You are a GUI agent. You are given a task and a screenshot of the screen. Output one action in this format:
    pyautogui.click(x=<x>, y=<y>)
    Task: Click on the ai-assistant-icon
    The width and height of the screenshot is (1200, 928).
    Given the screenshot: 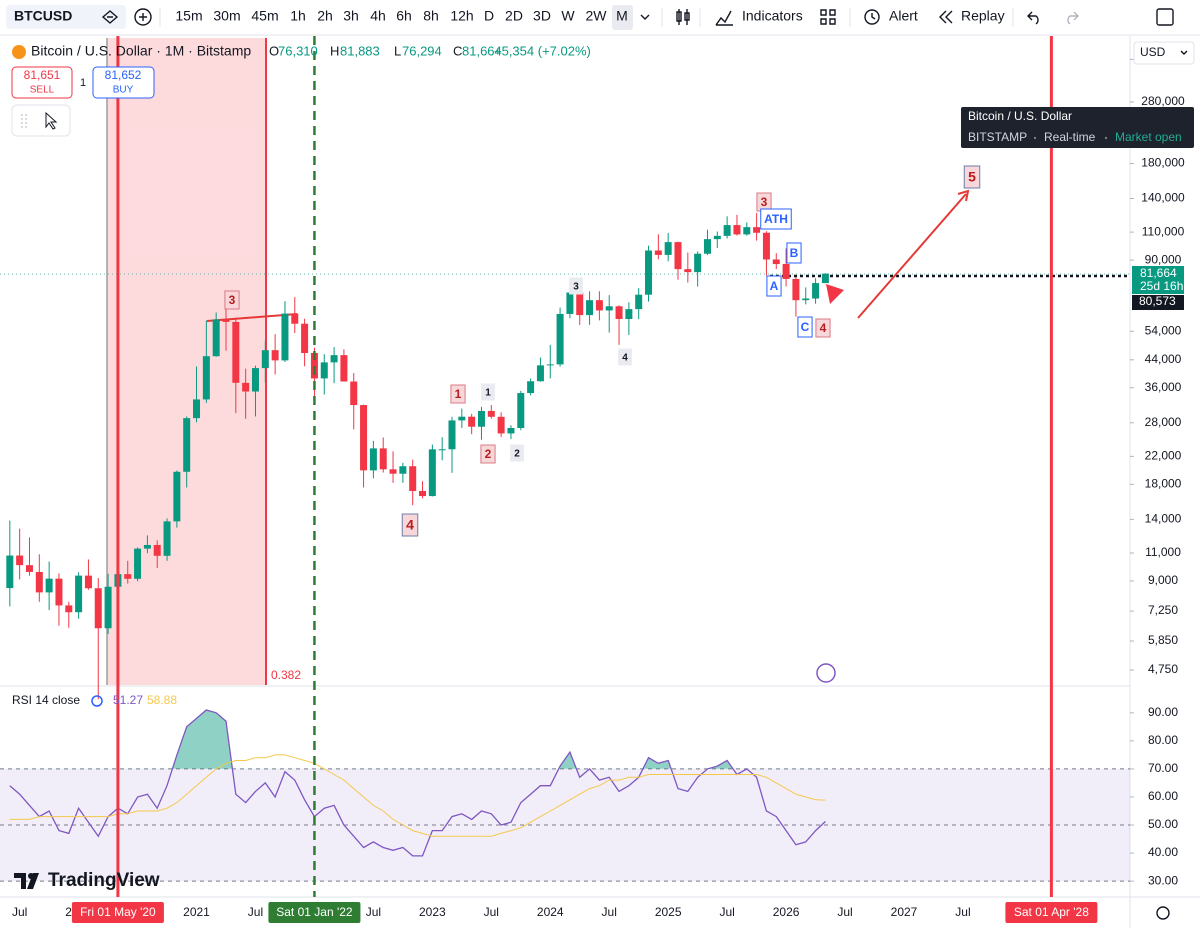 What is the action you would take?
    pyautogui.click(x=826, y=673)
    